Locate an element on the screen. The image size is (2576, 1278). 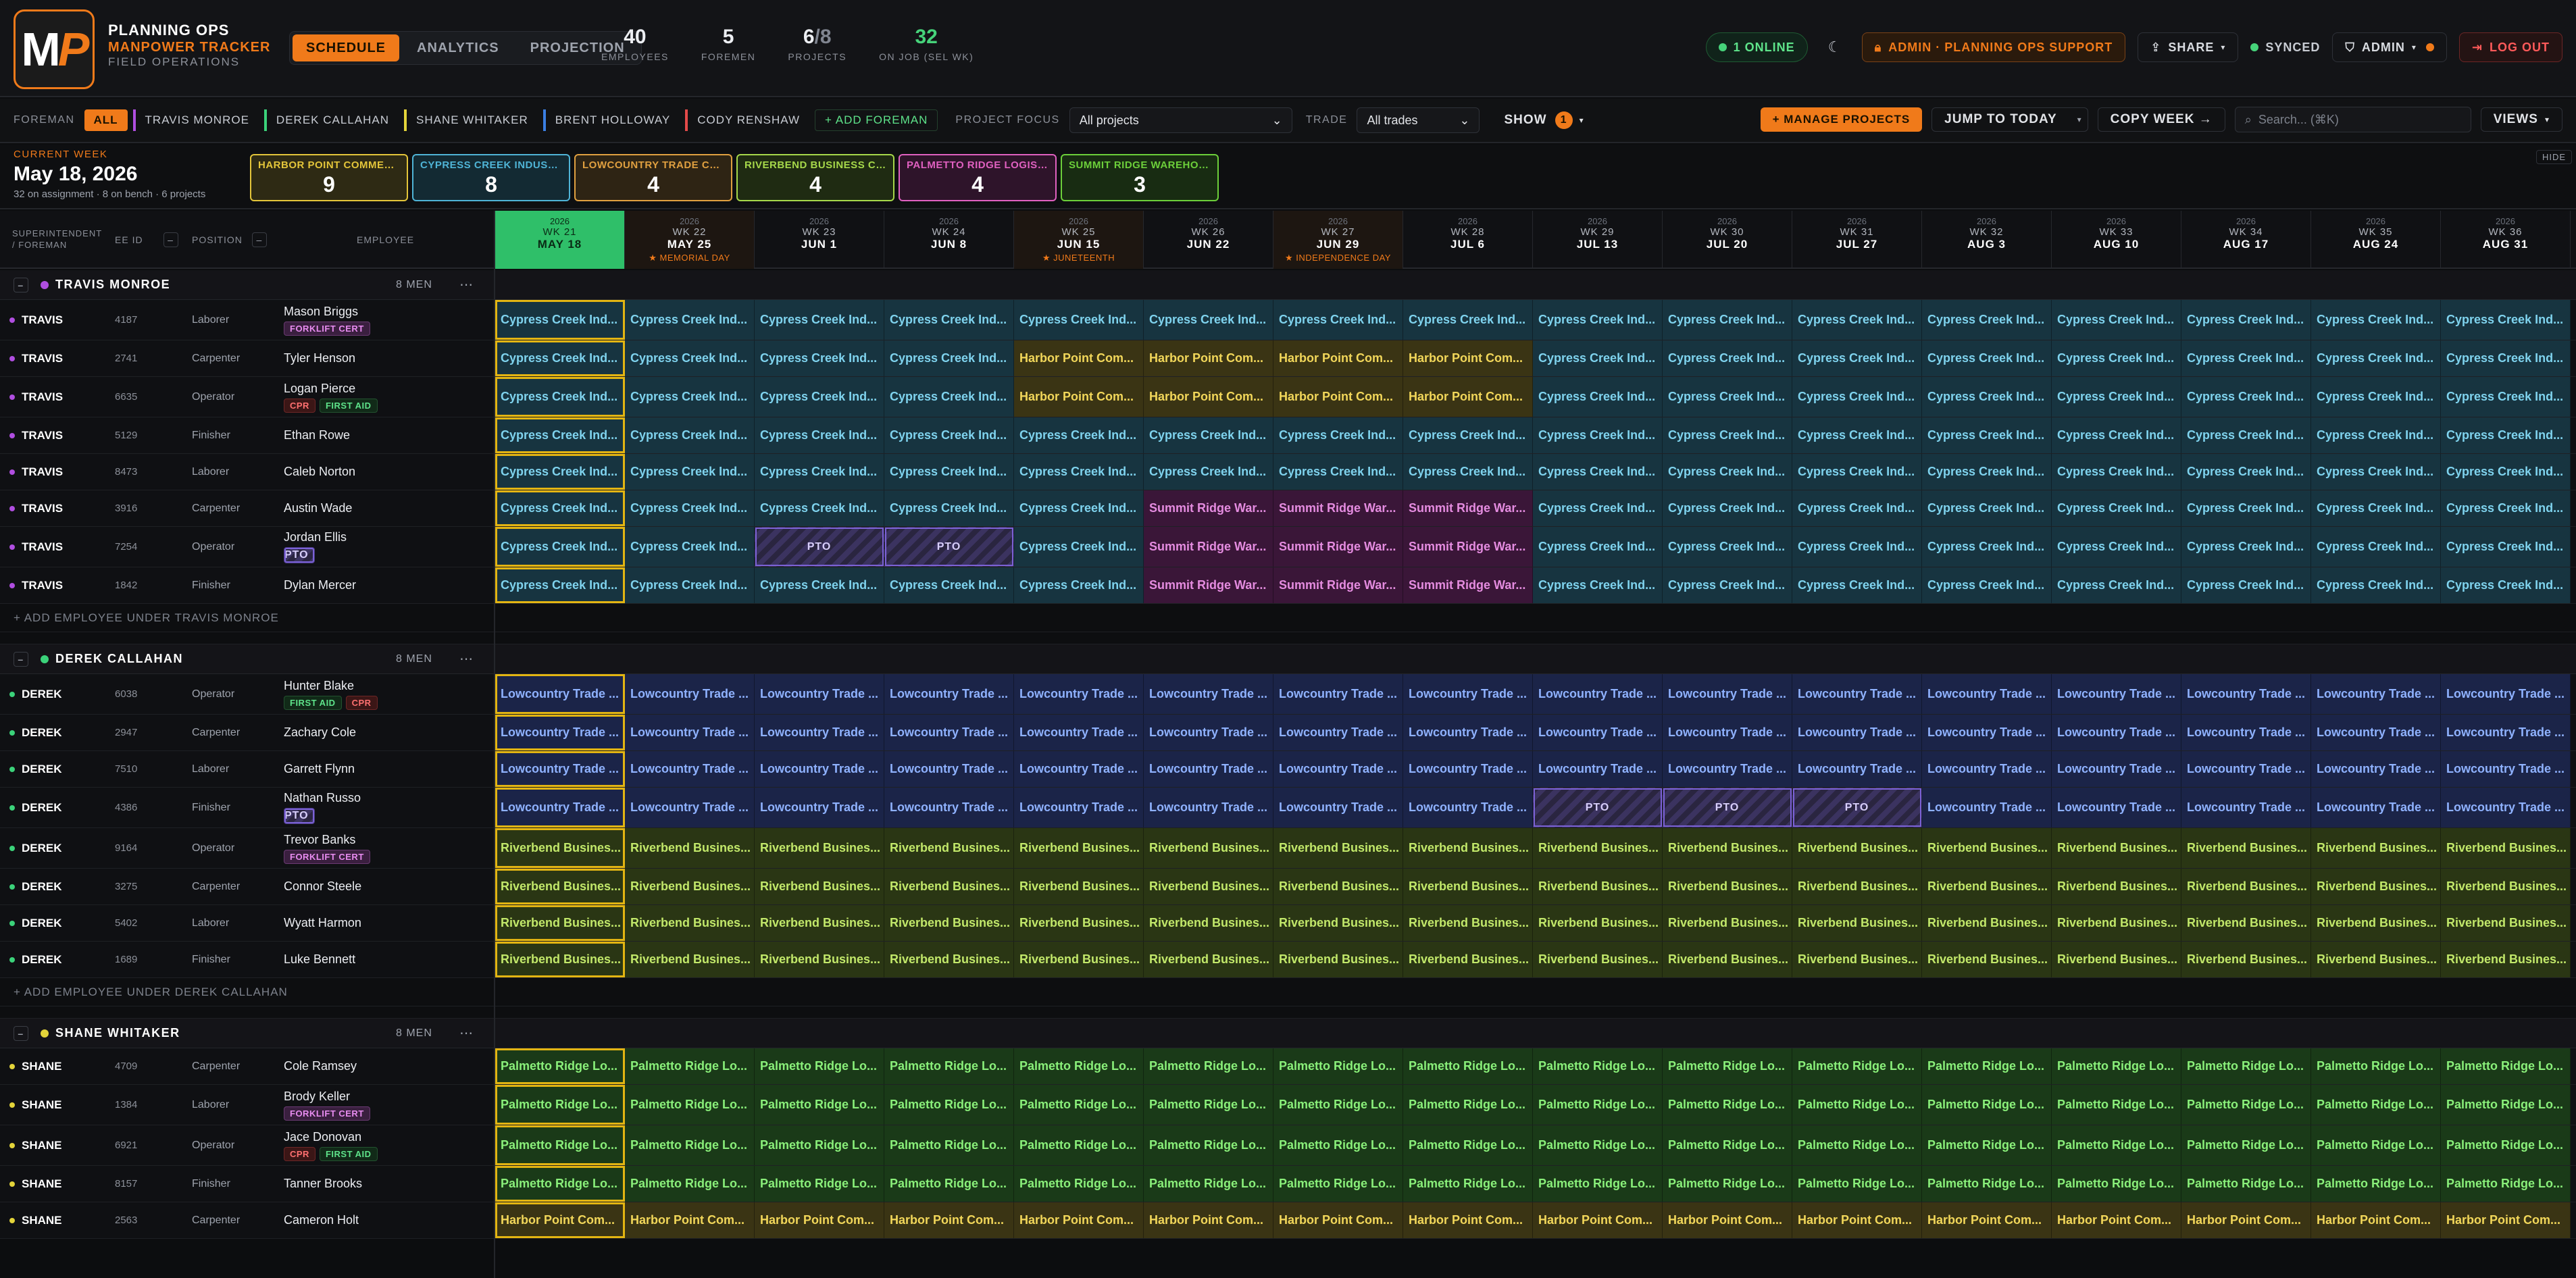
week-header: 2026 WK 23 JUN 1 is located at coordinates (819, 240).